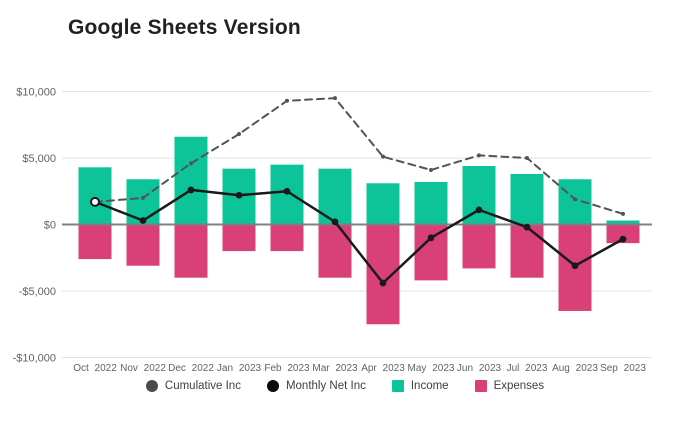 This screenshot has width=690, height=432. I want to click on y-axis-tick-label: $0, so click(50, 226).